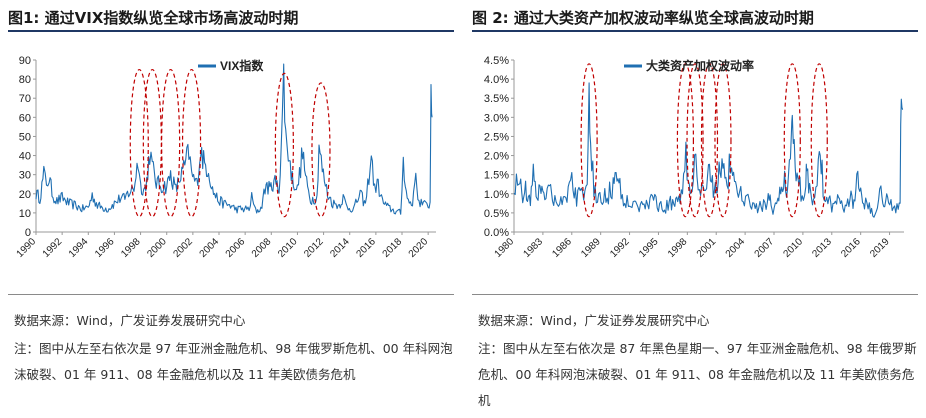 This screenshot has width=926, height=418. Describe the element at coordinates (25, 99) in the screenshot. I see `y-tick-label: 70` at that location.